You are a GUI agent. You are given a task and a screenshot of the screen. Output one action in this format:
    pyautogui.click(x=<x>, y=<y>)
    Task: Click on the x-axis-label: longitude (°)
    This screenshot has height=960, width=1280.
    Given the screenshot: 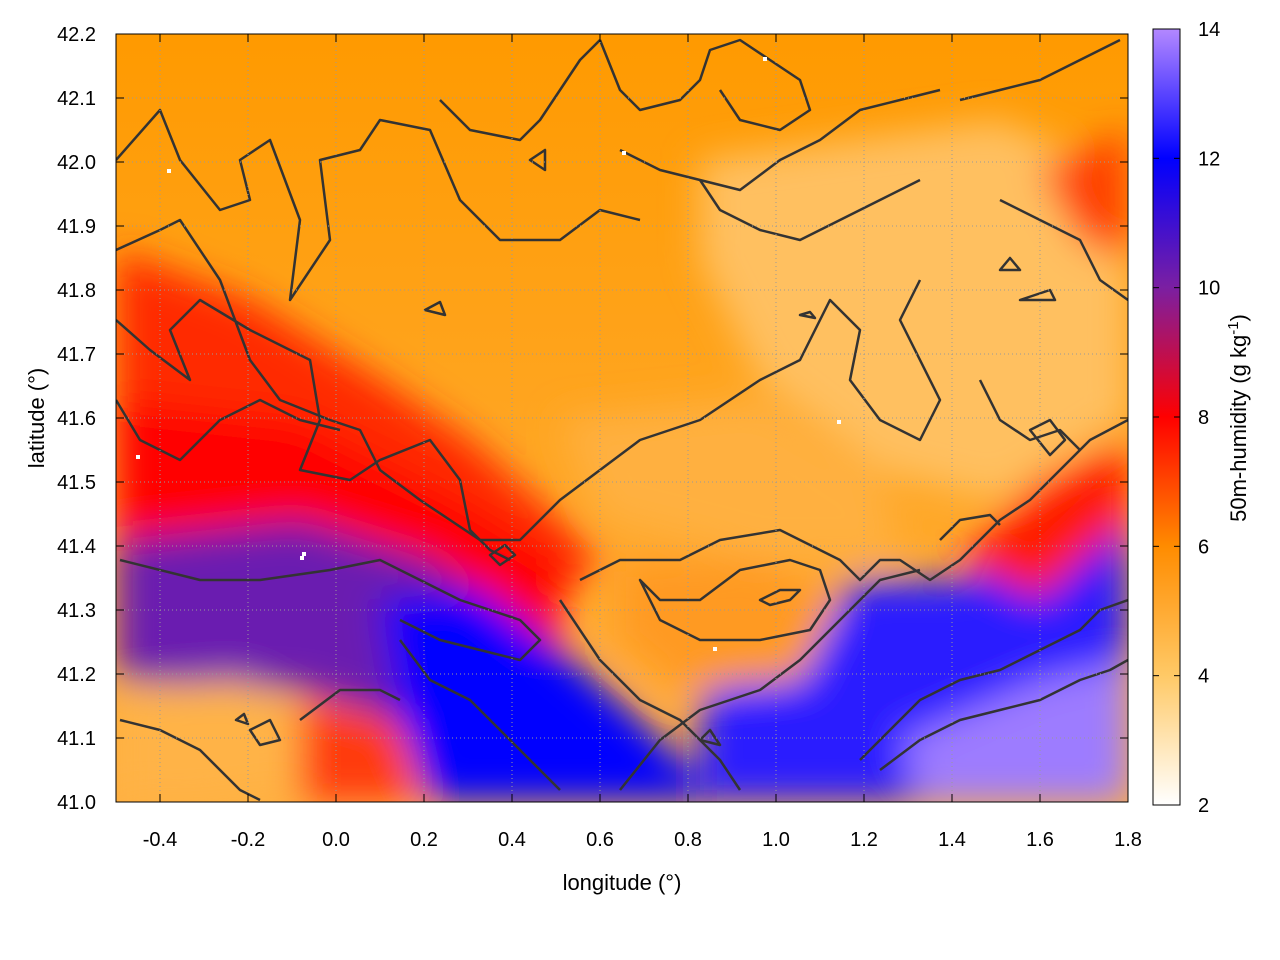 What is the action you would take?
    pyautogui.click(x=622, y=882)
    